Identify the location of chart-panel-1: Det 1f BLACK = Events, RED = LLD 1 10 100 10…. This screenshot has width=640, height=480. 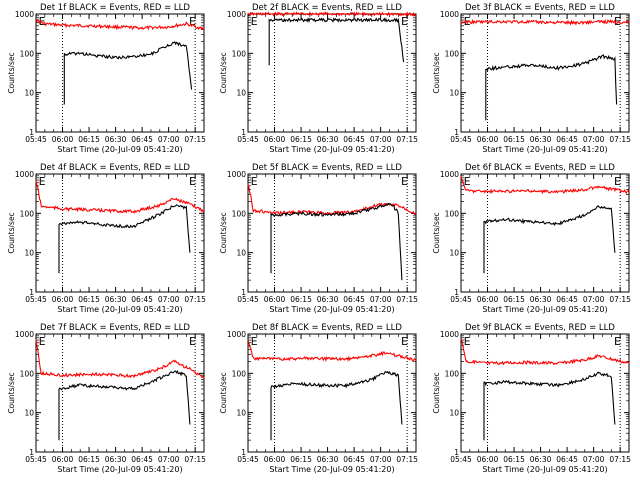
(106, 78).